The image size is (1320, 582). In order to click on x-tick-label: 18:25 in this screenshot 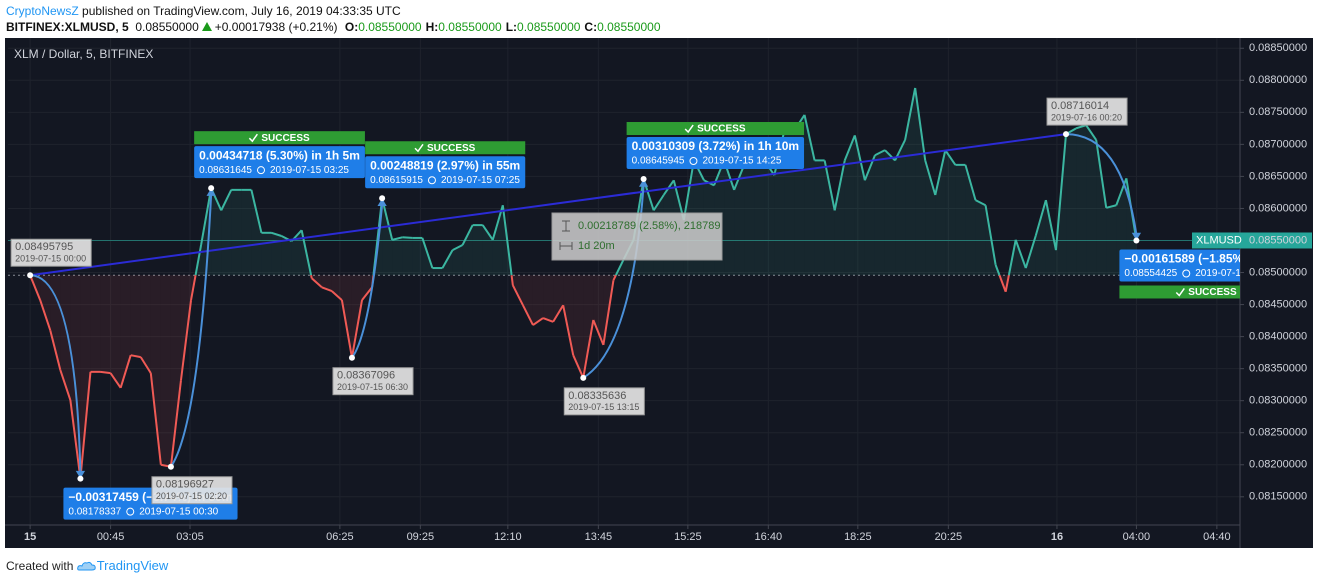, I will do `click(858, 537)`.